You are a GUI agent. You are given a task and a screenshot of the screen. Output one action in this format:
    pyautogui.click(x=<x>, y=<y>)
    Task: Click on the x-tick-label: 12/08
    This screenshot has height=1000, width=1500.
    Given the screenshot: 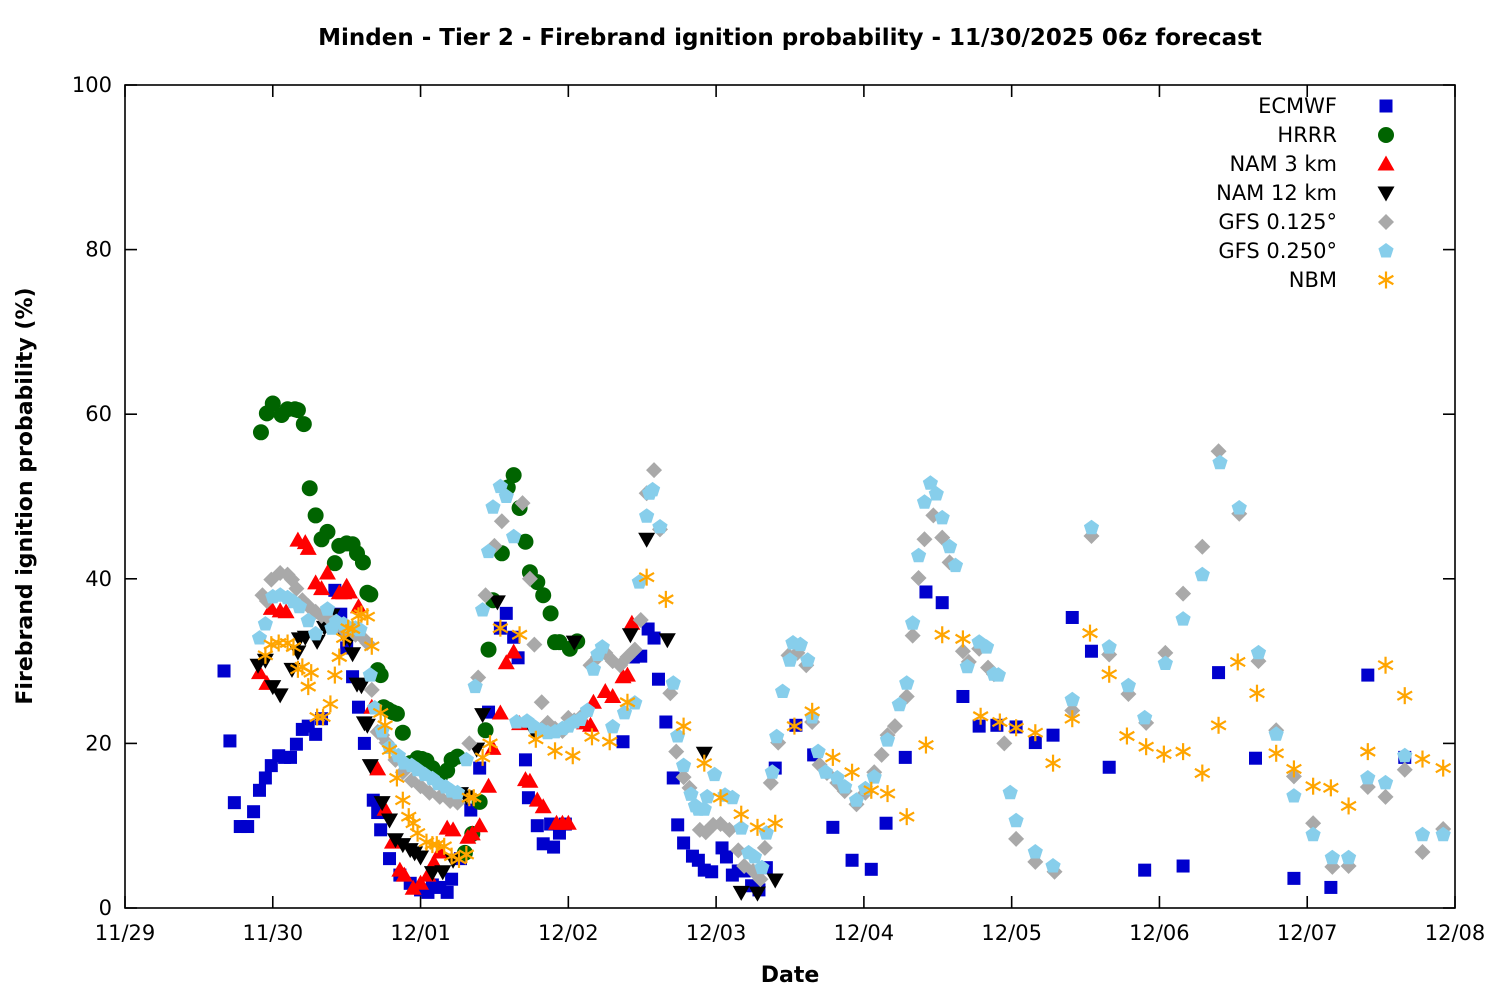 What is the action you would take?
    pyautogui.click(x=1455, y=933)
    